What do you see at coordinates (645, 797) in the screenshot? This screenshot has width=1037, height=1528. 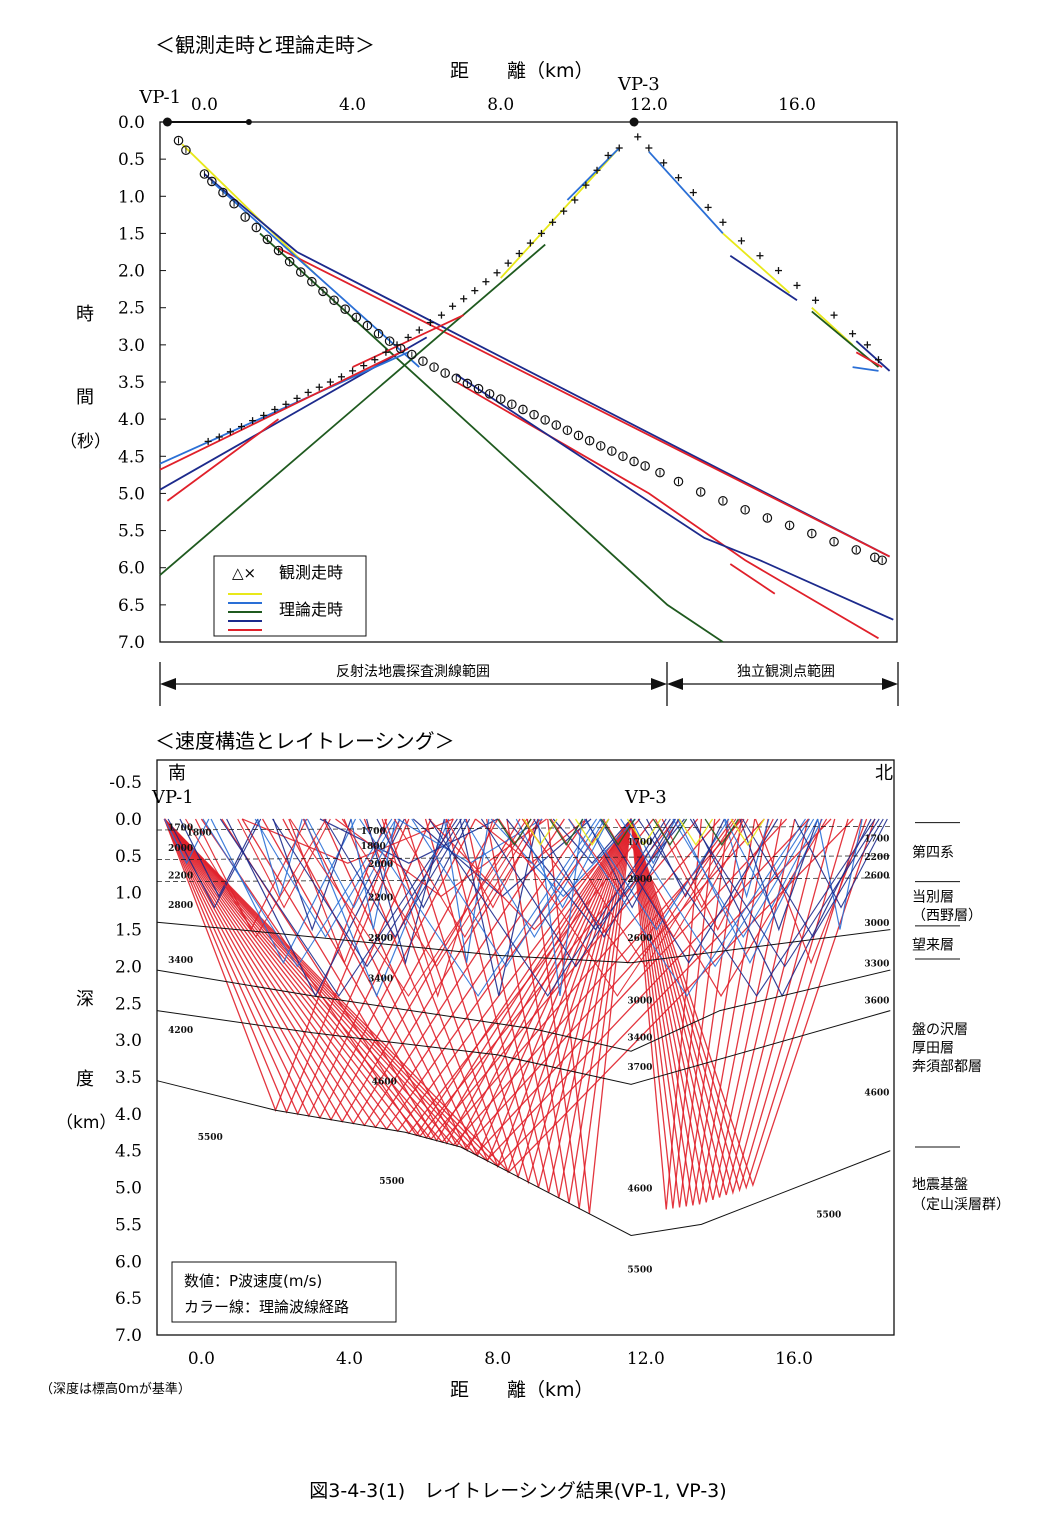 I see `bottom-shot-label-vp3: VP-3` at bounding box center [645, 797].